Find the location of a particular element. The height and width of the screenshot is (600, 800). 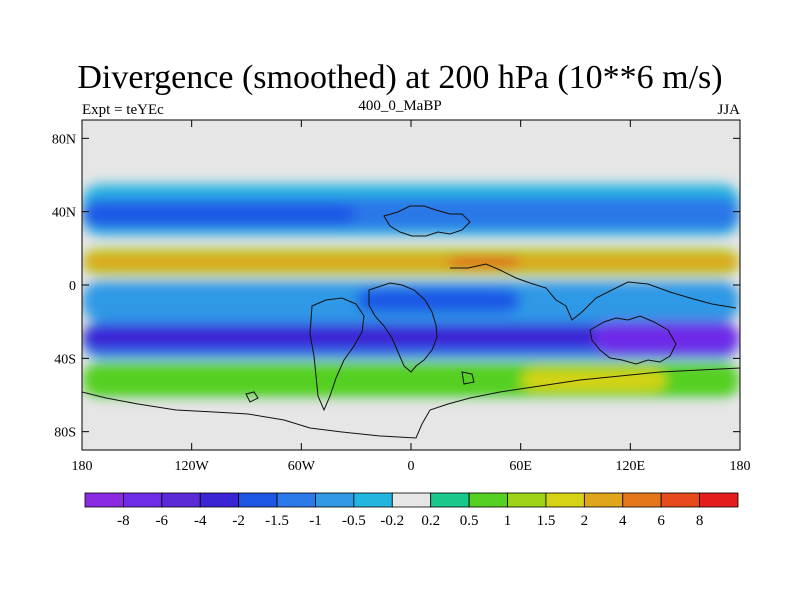

colorbar-label-7: -0.2 is located at coordinates (392, 521).